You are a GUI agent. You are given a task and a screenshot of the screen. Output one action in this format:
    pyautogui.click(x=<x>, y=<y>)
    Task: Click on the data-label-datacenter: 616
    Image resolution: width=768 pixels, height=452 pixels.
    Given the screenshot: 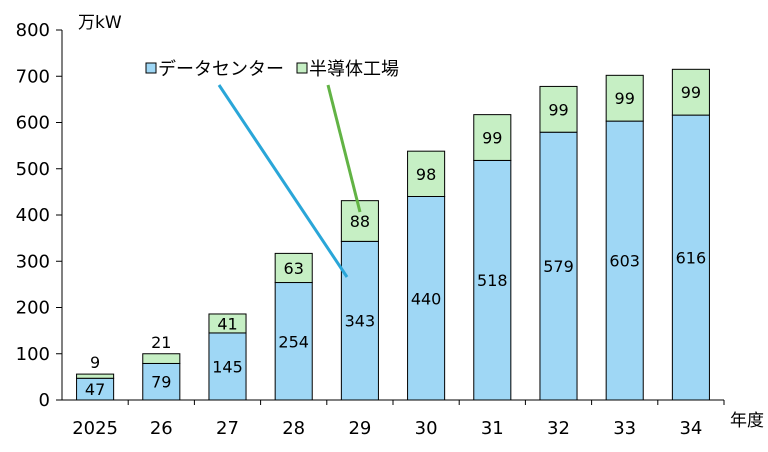 What is the action you would take?
    pyautogui.click(x=691, y=258)
    